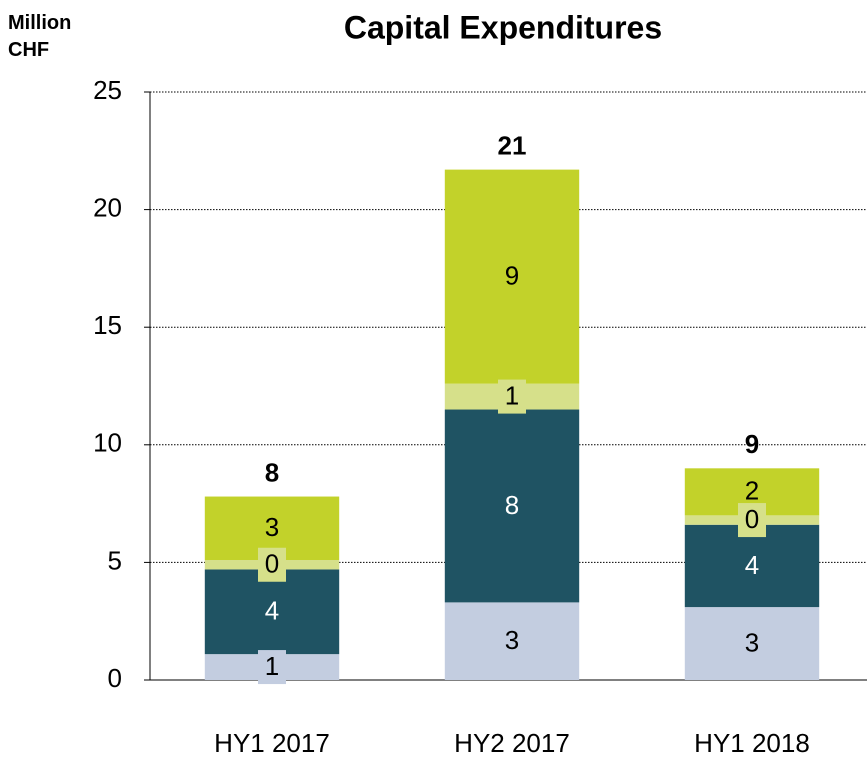  Describe the element at coordinates (512, 145) in the screenshot. I see `total-label: 21` at that location.